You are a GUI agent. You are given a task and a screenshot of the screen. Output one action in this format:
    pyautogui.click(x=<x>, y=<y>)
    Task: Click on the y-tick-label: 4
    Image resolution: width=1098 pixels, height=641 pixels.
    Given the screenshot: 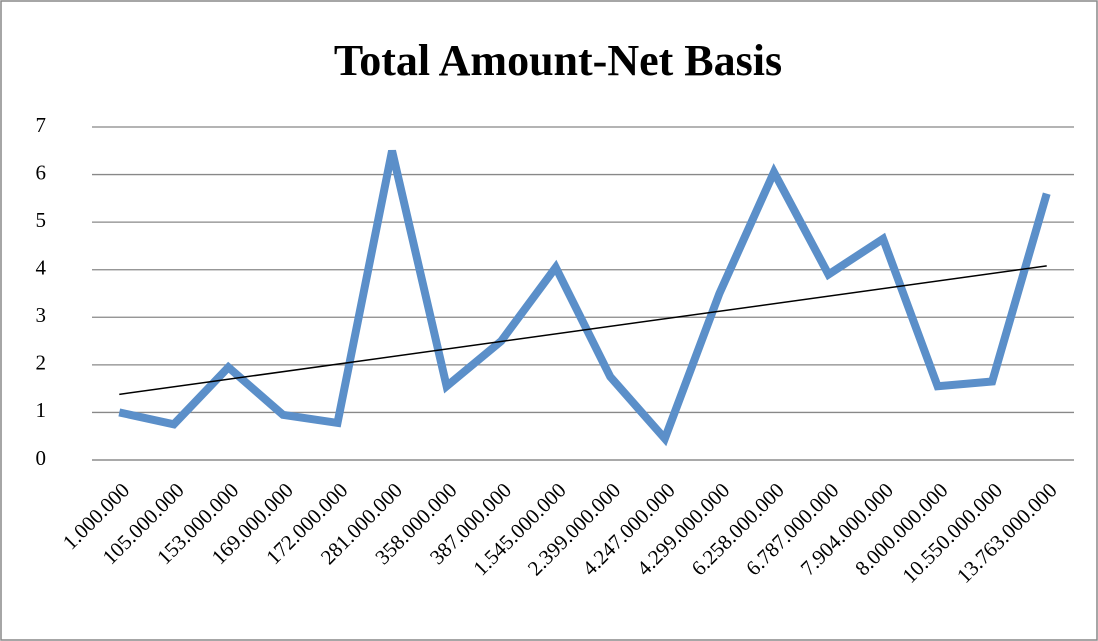 What is the action you would take?
    pyautogui.click(x=41, y=268)
    